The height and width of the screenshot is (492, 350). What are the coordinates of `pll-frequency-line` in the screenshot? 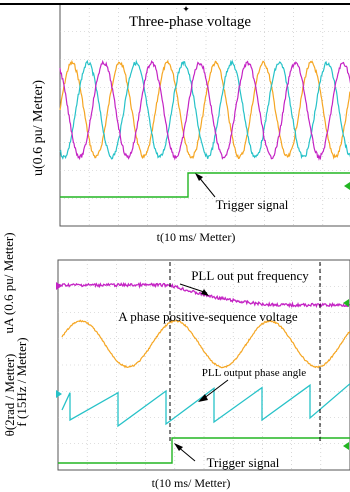 It's located at (203, 295).